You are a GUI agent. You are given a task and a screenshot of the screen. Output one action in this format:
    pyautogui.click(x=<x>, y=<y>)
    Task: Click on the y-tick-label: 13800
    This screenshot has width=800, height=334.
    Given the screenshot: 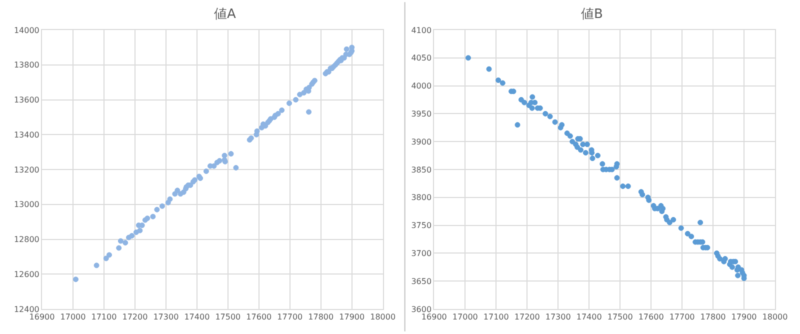 What is the action you would take?
    pyautogui.click(x=27, y=65)
    